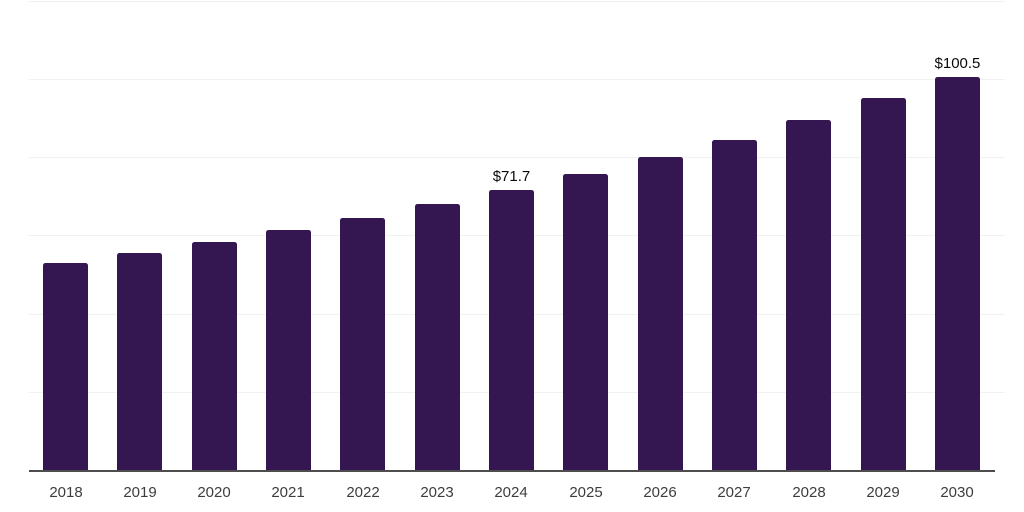 This screenshot has height=512, width=1024. What do you see at coordinates (957, 63) in the screenshot?
I see `bar-value-label-2030: $100.5` at bounding box center [957, 63].